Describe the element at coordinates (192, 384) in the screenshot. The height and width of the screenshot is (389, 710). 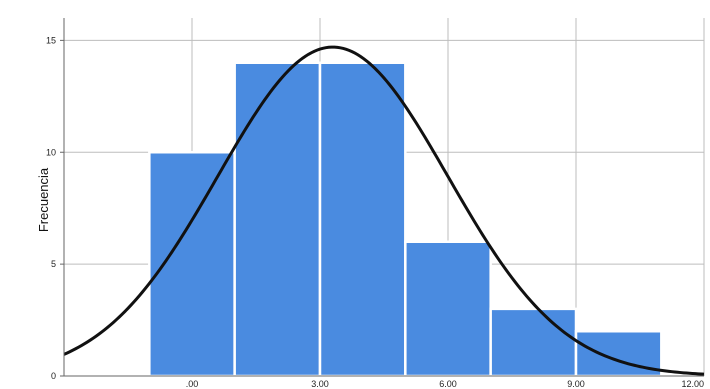
I see `x-tick-label-0: .00` at that location.